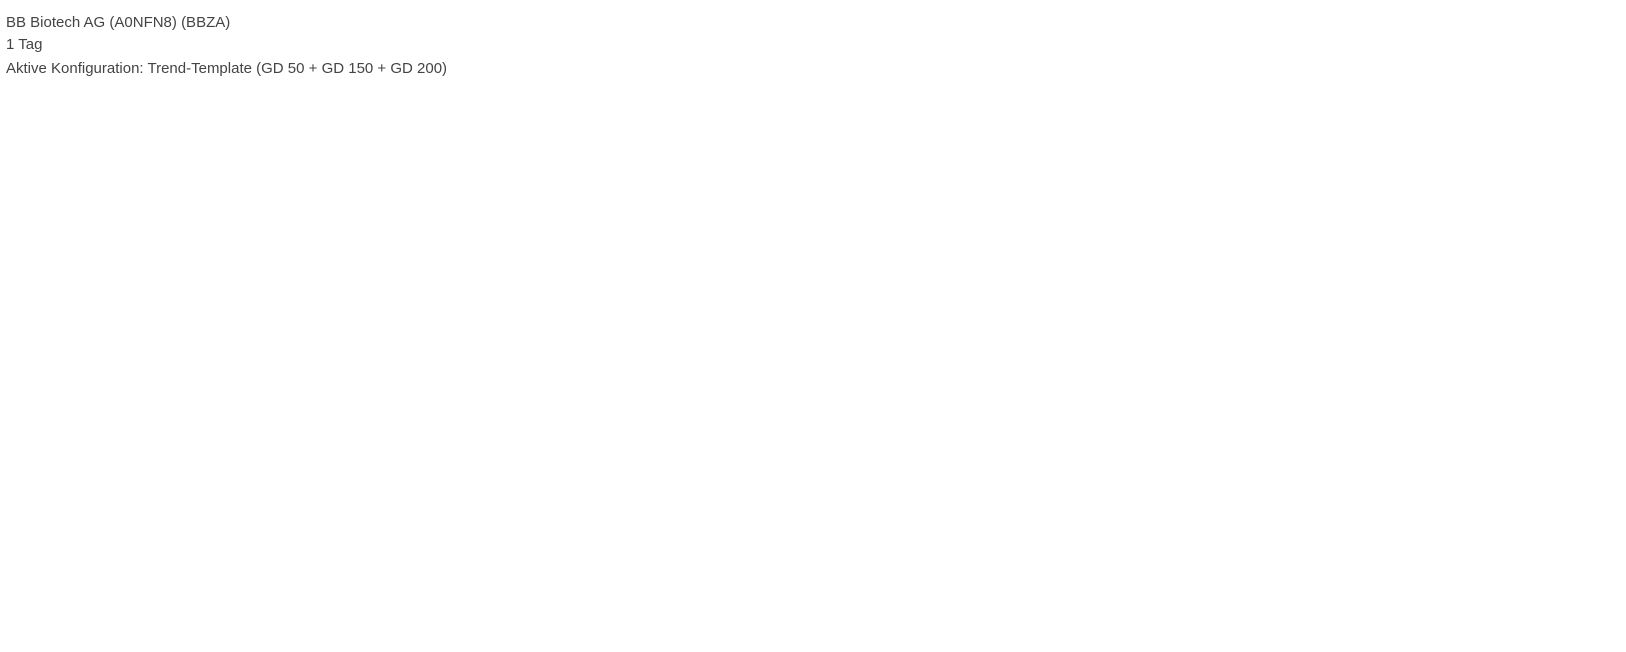  Describe the element at coordinates (118, 22) in the screenshot. I see `chart-title: BB Biotech AG (A0NFN8) (BBZA)` at that location.